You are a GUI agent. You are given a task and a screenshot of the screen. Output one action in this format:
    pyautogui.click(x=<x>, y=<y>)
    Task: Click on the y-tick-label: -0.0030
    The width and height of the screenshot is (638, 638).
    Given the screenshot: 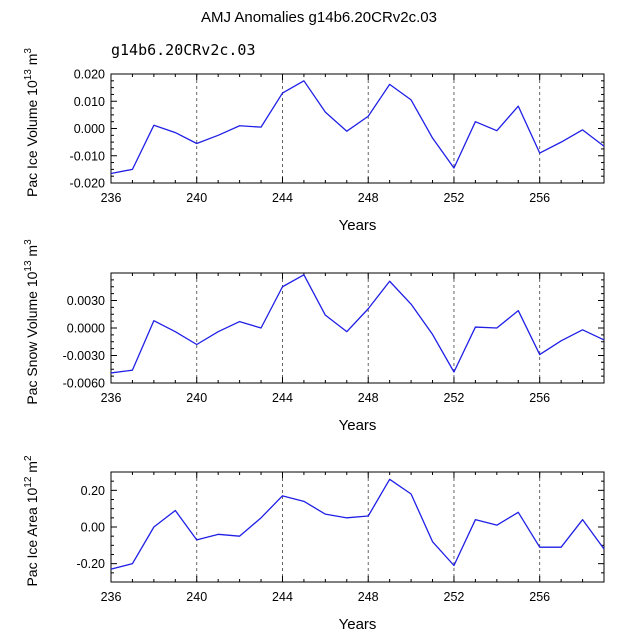 What is the action you would take?
    pyautogui.click(x=84, y=356)
    